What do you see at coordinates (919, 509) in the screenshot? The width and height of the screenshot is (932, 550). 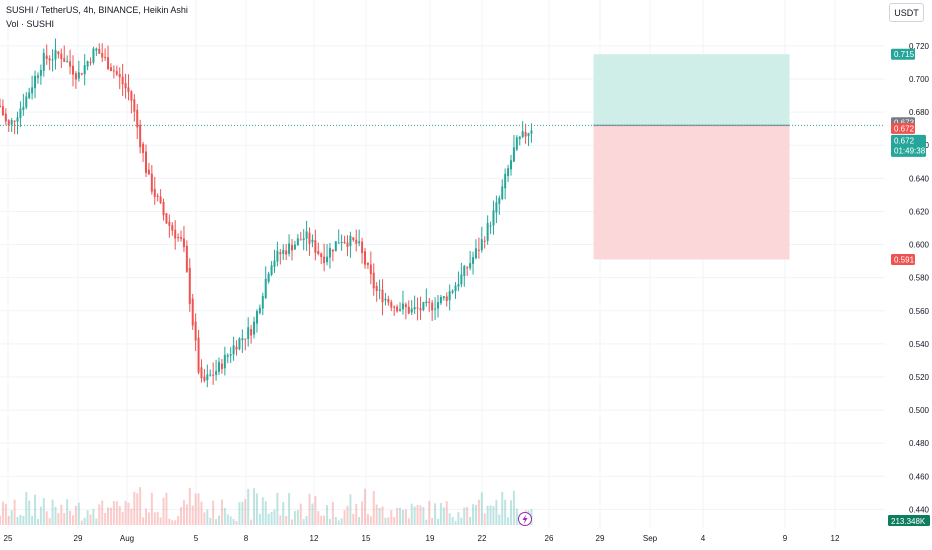 I see `y-tick-label: 0.440` at bounding box center [919, 509].